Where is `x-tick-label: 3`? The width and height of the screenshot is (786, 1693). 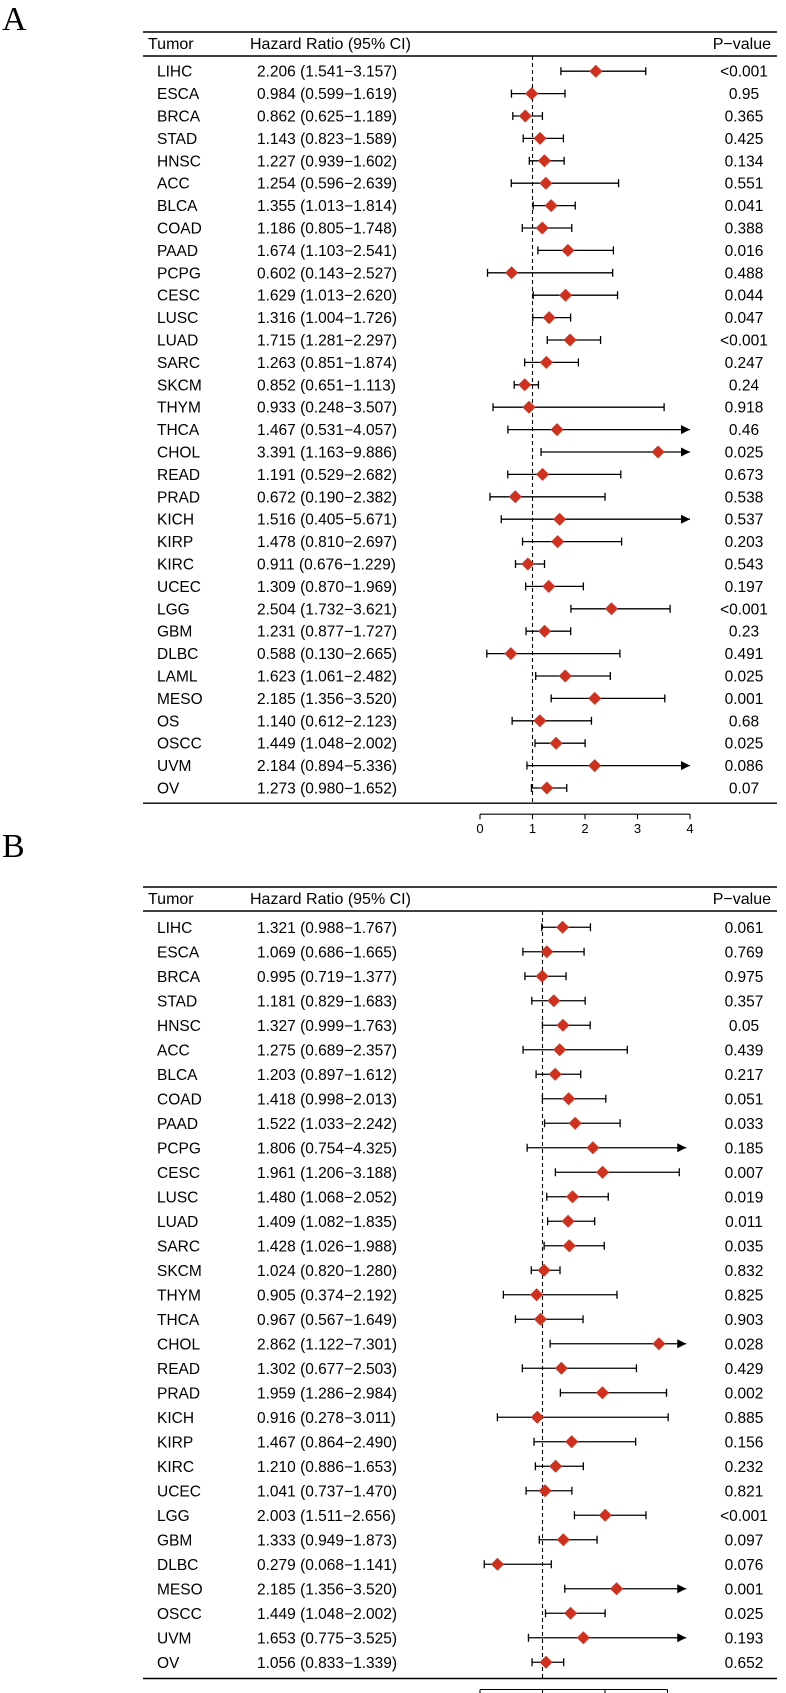
x-tick-label: 3 is located at coordinates (637, 828).